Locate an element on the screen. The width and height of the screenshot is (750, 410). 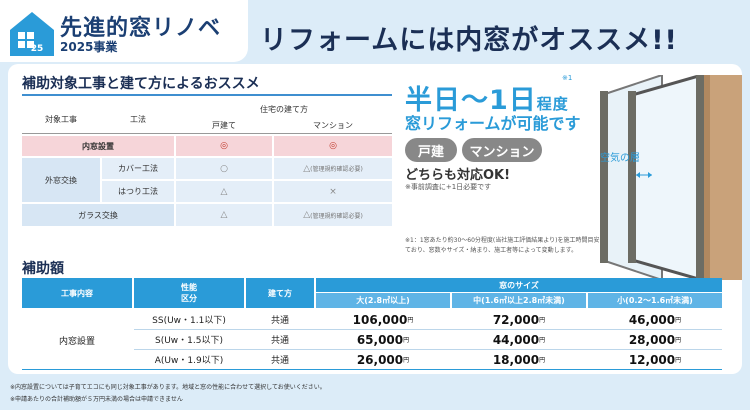
subsidy-work-inner-window: 内窓設置 is located at coordinates (76, 341).